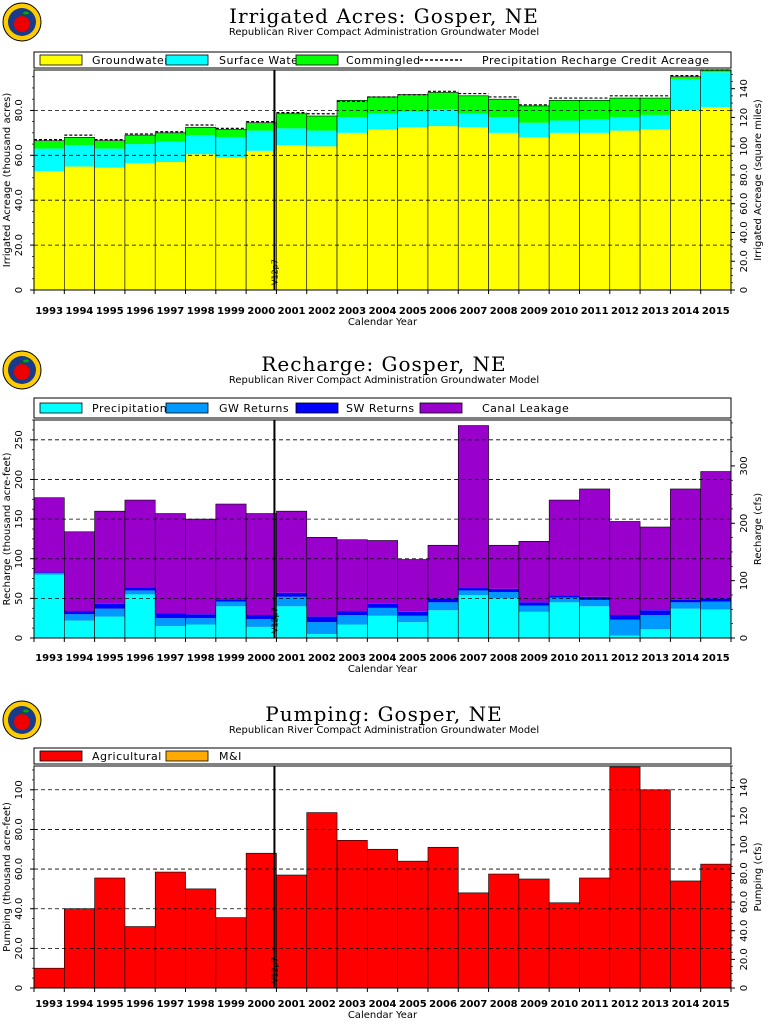 The image size is (768, 1024). Describe the element at coordinates (686, 311) in the screenshot. I see `x-tick-label: 2014` at that location.